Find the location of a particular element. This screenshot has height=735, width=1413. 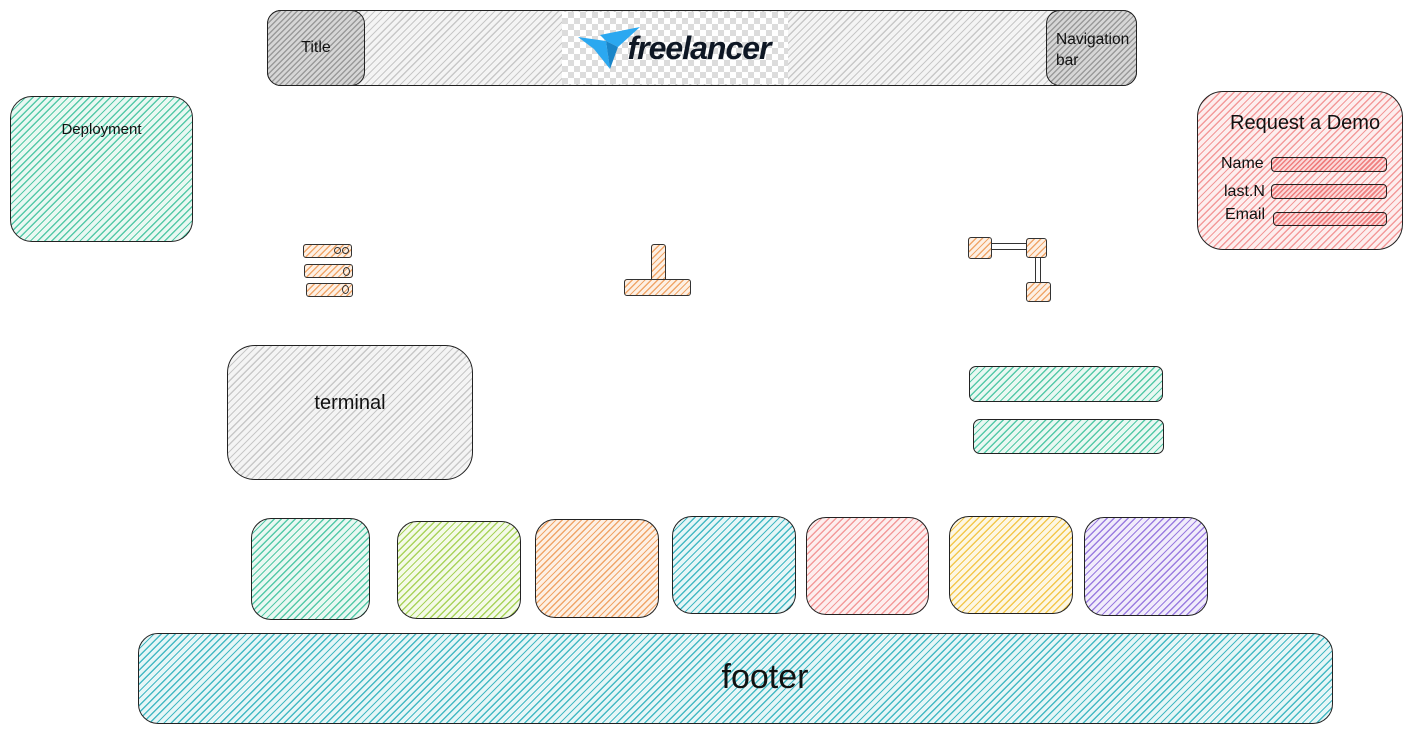

deployment-label: Deployment is located at coordinates (101, 129).